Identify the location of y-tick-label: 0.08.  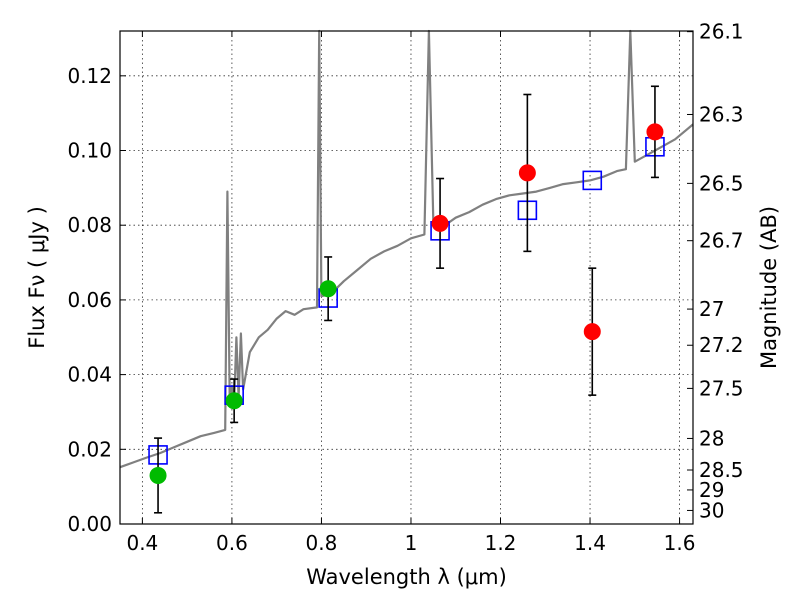
(89, 225).